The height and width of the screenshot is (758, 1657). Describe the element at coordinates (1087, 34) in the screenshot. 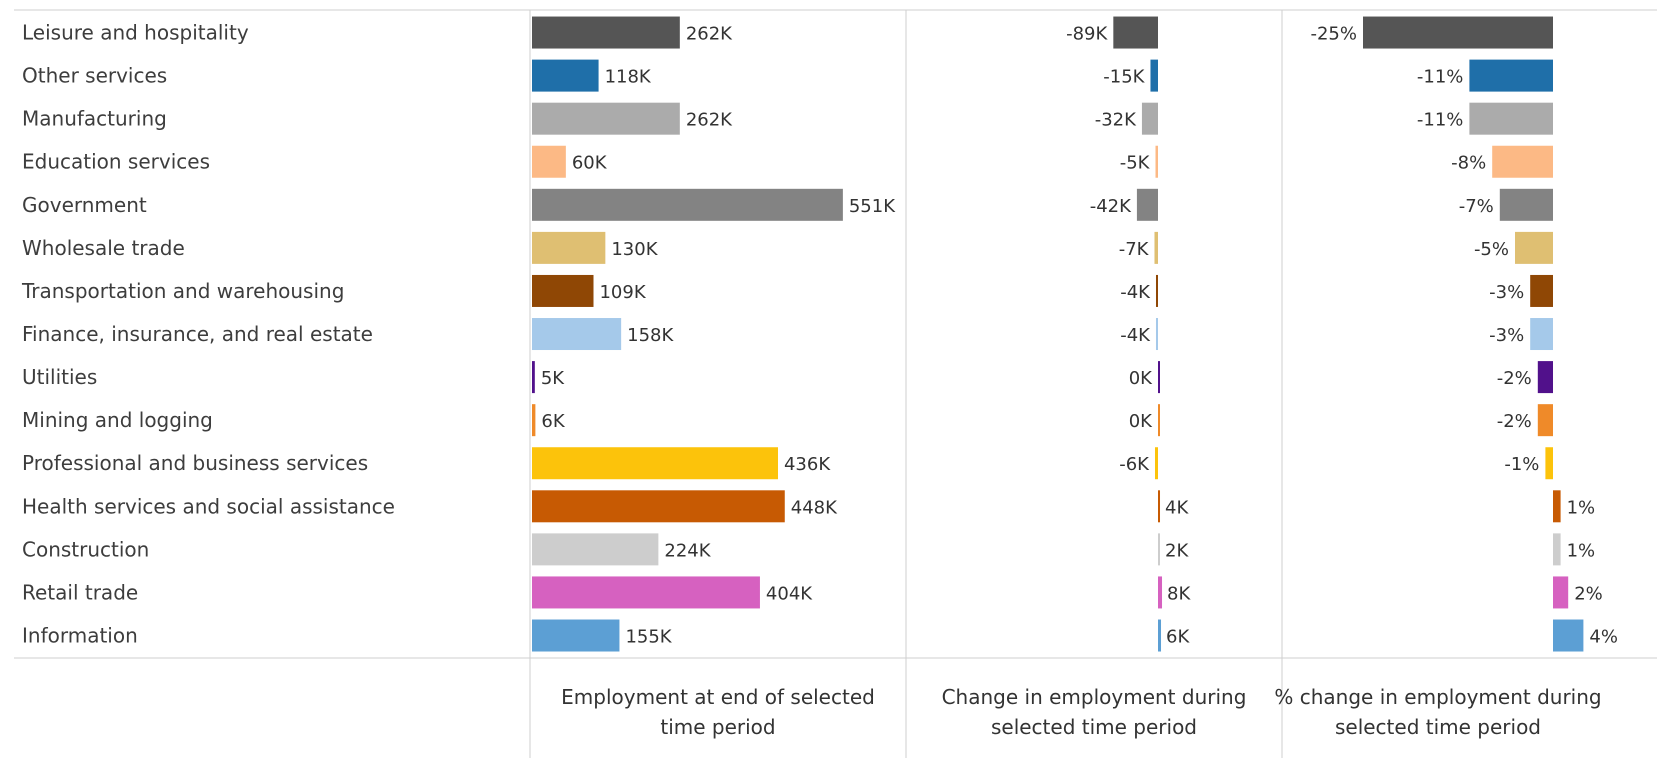

I see `change-value-label: -89K` at that location.